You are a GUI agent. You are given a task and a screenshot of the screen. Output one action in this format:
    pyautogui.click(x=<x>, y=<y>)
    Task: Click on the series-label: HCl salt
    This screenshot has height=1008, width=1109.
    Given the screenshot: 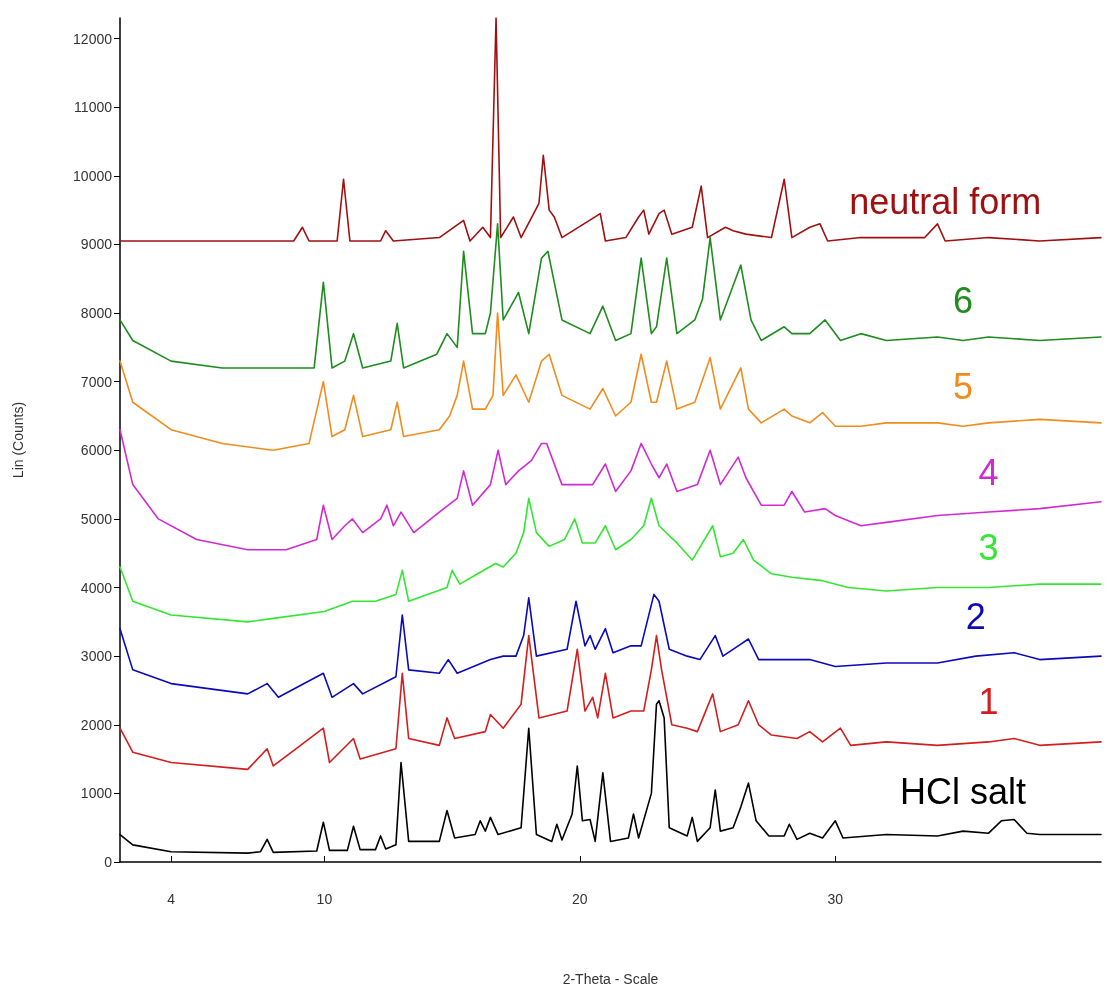 What is the action you would take?
    pyautogui.click(x=963, y=791)
    